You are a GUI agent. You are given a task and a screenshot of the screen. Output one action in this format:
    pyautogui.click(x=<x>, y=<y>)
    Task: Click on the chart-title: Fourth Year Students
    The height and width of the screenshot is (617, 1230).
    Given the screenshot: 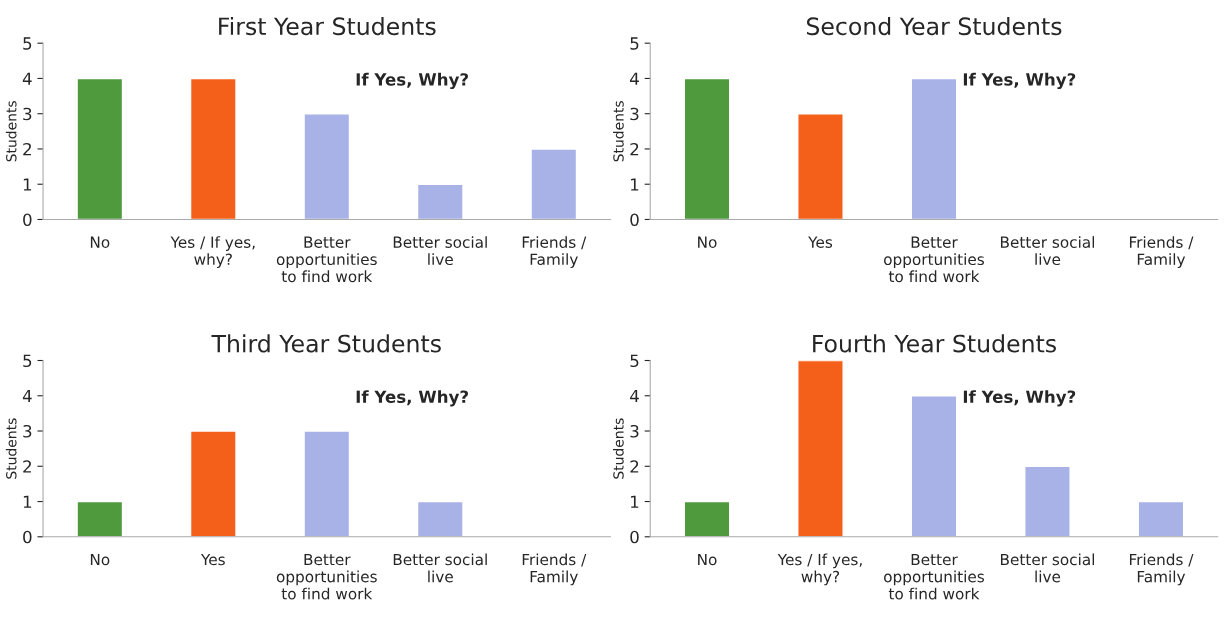 What is the action you would take?
    pyautogui.click(x=934, y=343)
    